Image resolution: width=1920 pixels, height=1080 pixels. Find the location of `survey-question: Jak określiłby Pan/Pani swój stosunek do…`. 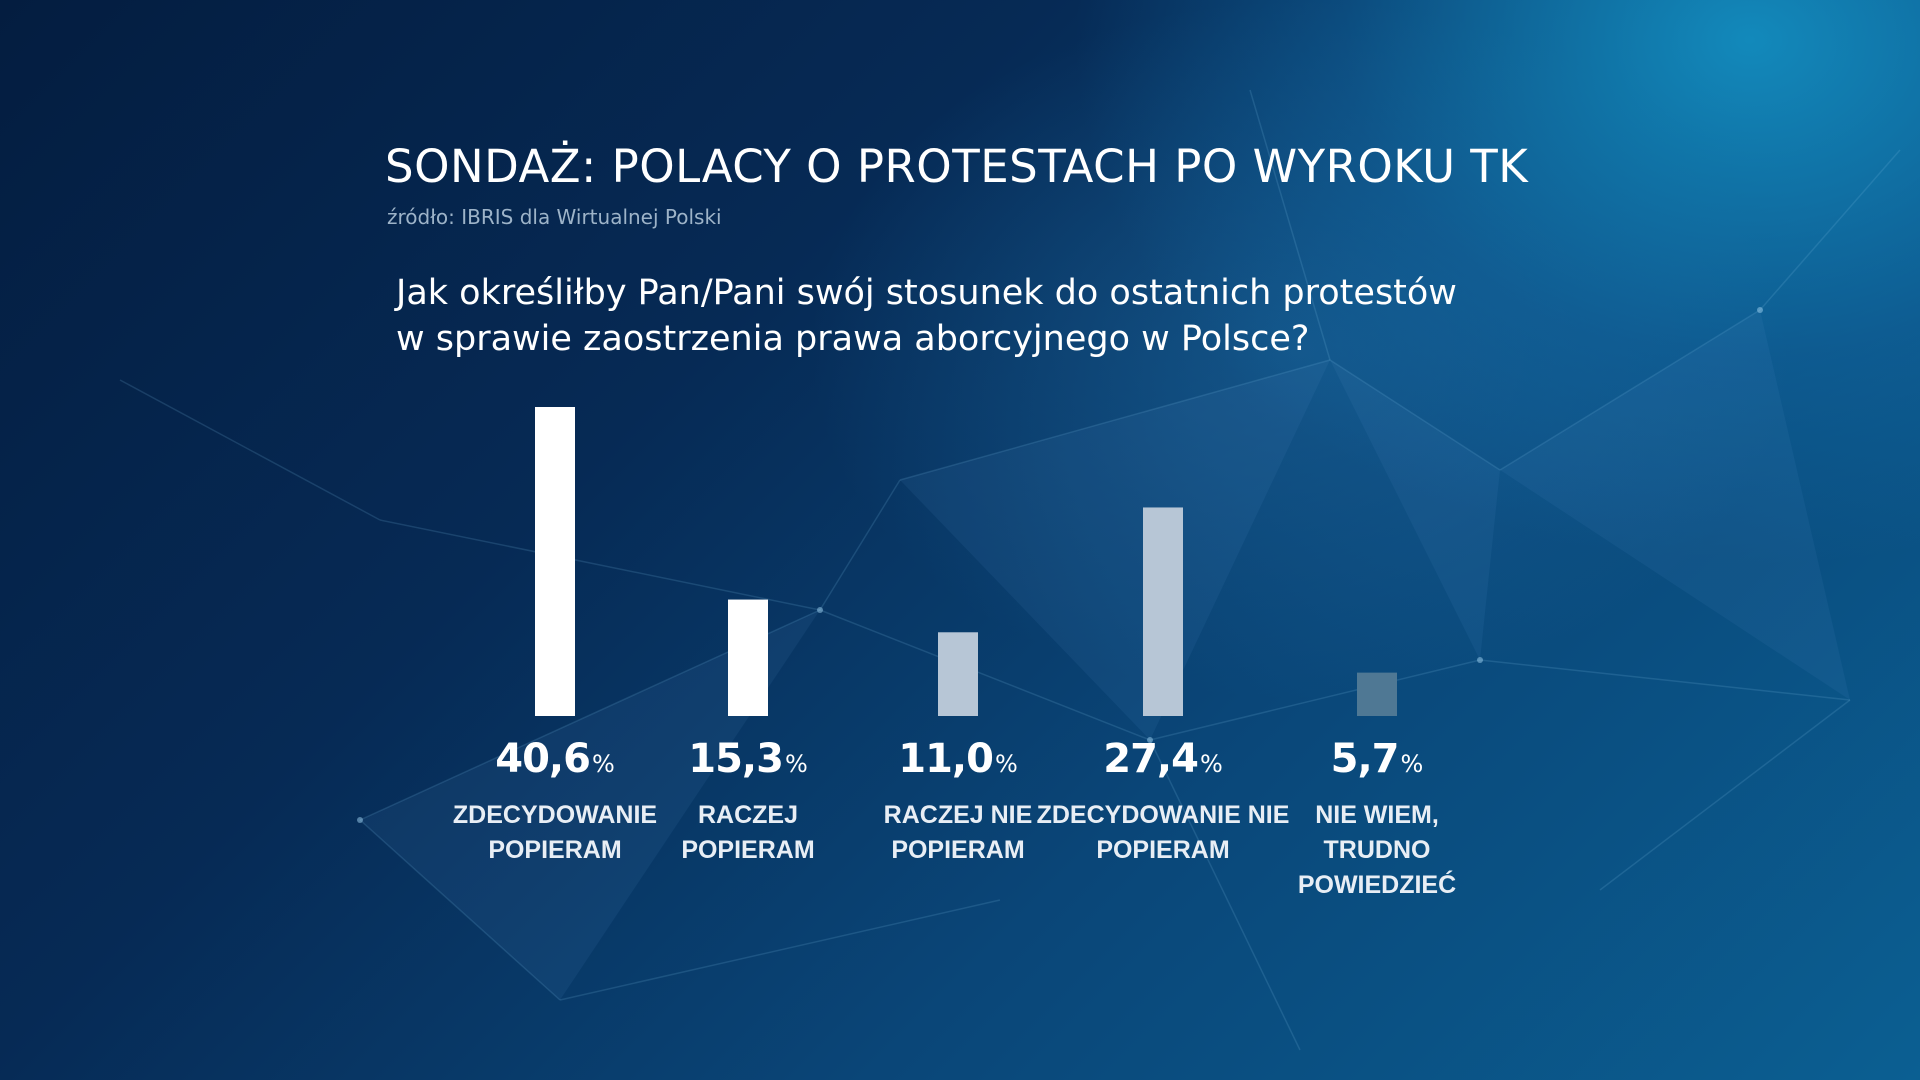

survey-question: Jak określiłby Pan/Pani swój stosunek do… is located at coordinates (996, 316).